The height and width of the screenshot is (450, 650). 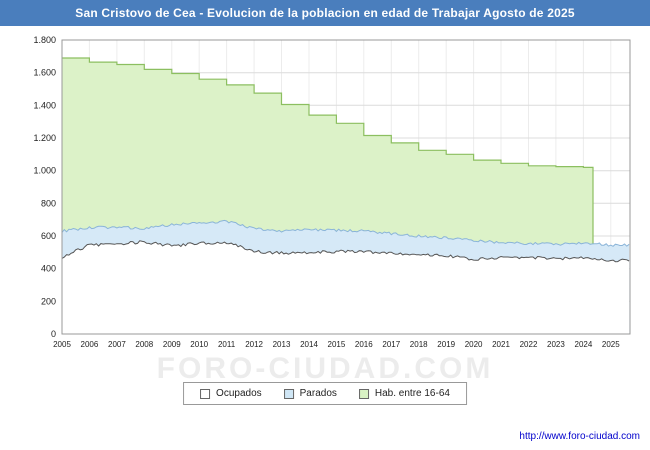 What do you see at coordinates (144, 344) in the screenshot?
I see `svg-text: 2008` at bounding box center [144, 344].